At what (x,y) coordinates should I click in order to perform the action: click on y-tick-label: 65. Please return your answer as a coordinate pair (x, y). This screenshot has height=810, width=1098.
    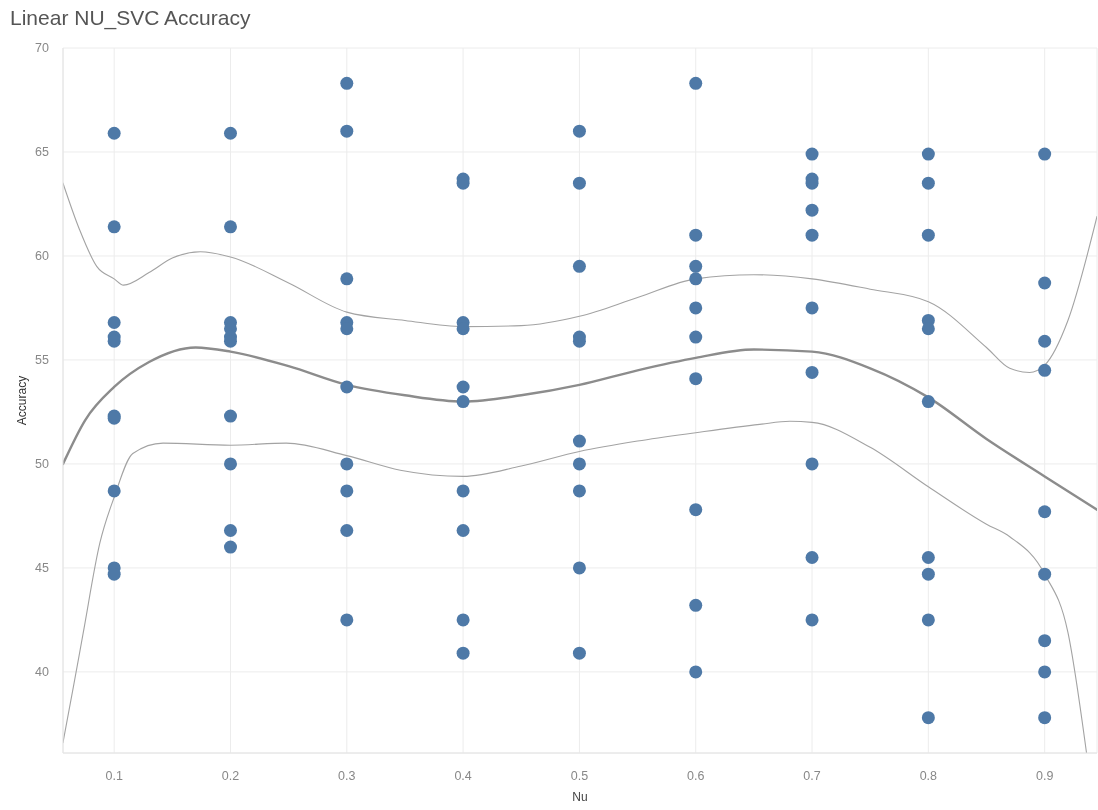
    Looking at the image, I should click on (42, 152).